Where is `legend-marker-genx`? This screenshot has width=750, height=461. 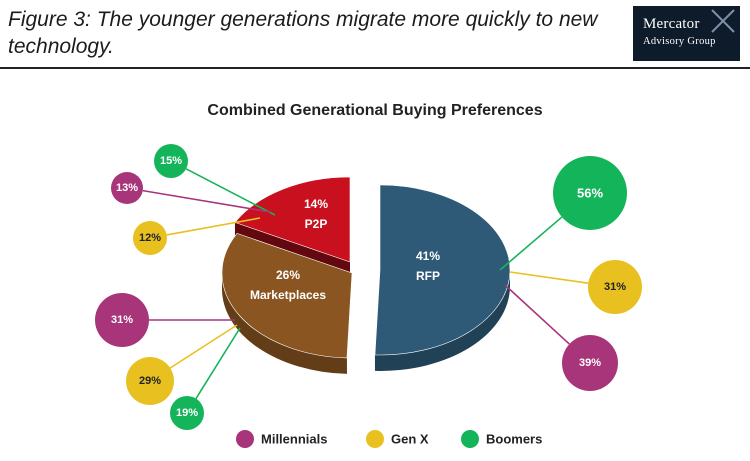 legend-marker-genx is located at coordinates (375, 439).